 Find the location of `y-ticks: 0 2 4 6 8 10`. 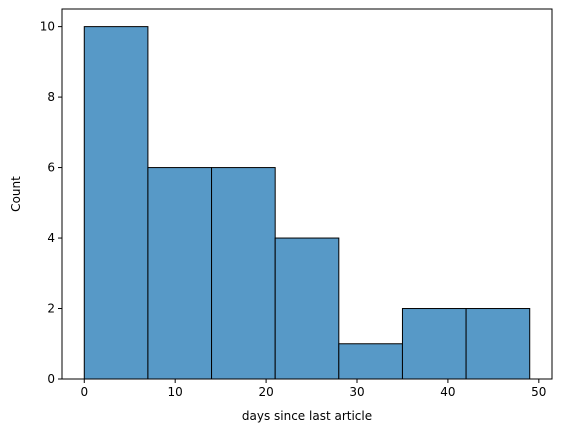

y-ticks: 0 2 4 6 8 10 is located at coordinates (51, 203).